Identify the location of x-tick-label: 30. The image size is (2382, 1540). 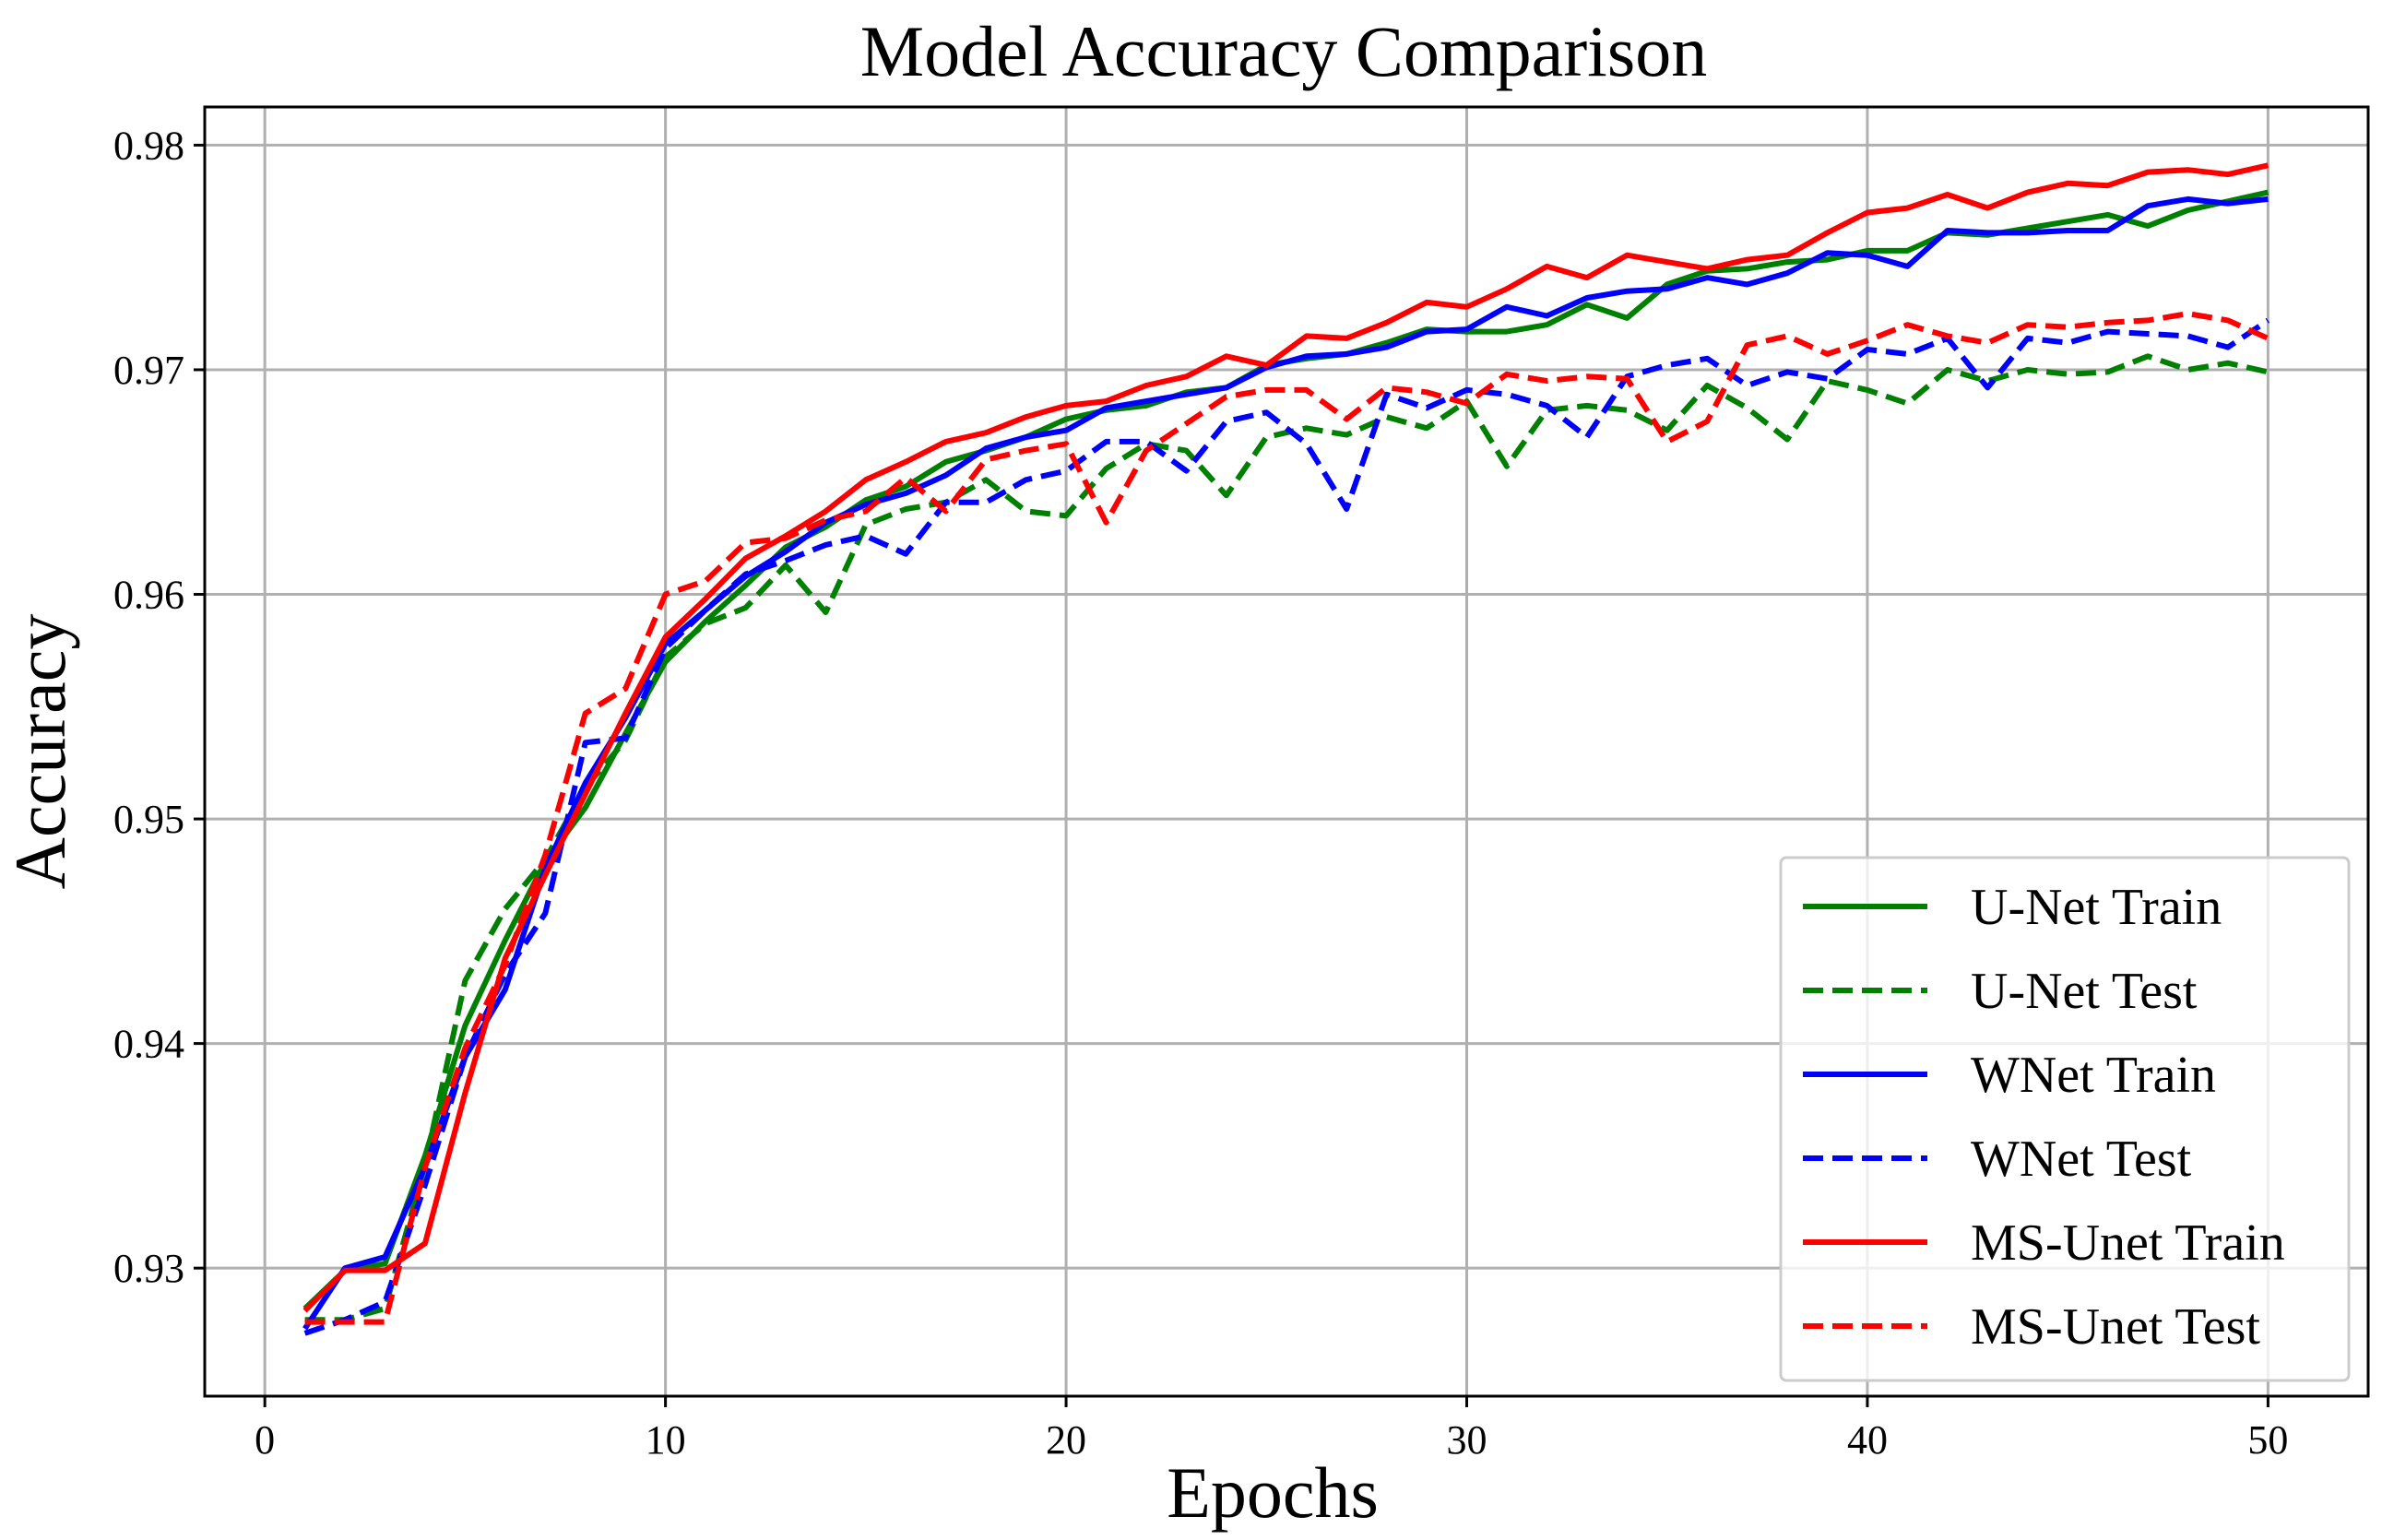
(1467, 1440).